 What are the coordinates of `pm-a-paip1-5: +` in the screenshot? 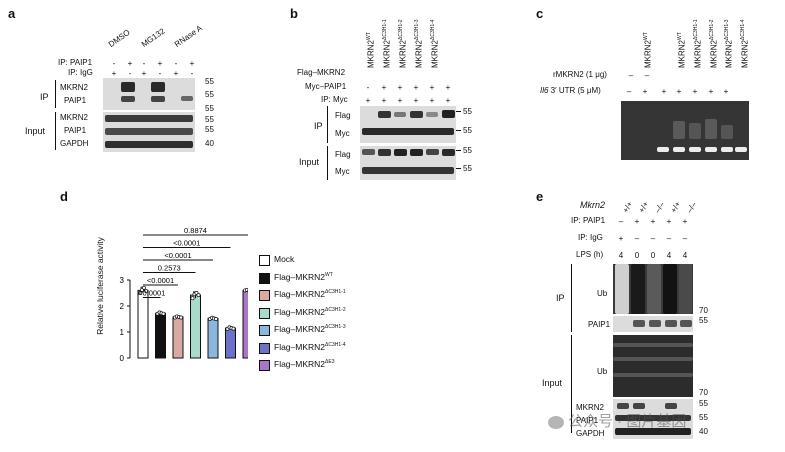 It's located at (192, 63).